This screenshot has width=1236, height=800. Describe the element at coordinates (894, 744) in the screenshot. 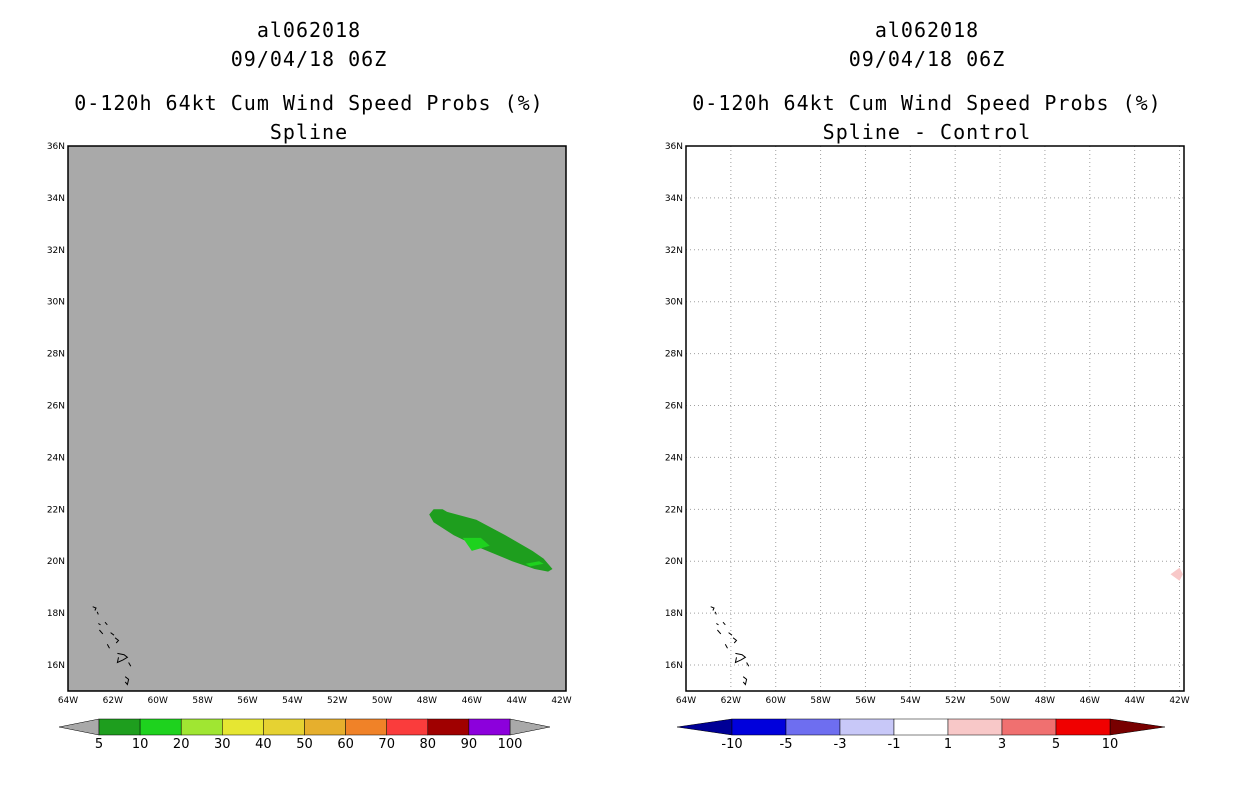

I see `p1-colorbar-label-3: -1` at that location.